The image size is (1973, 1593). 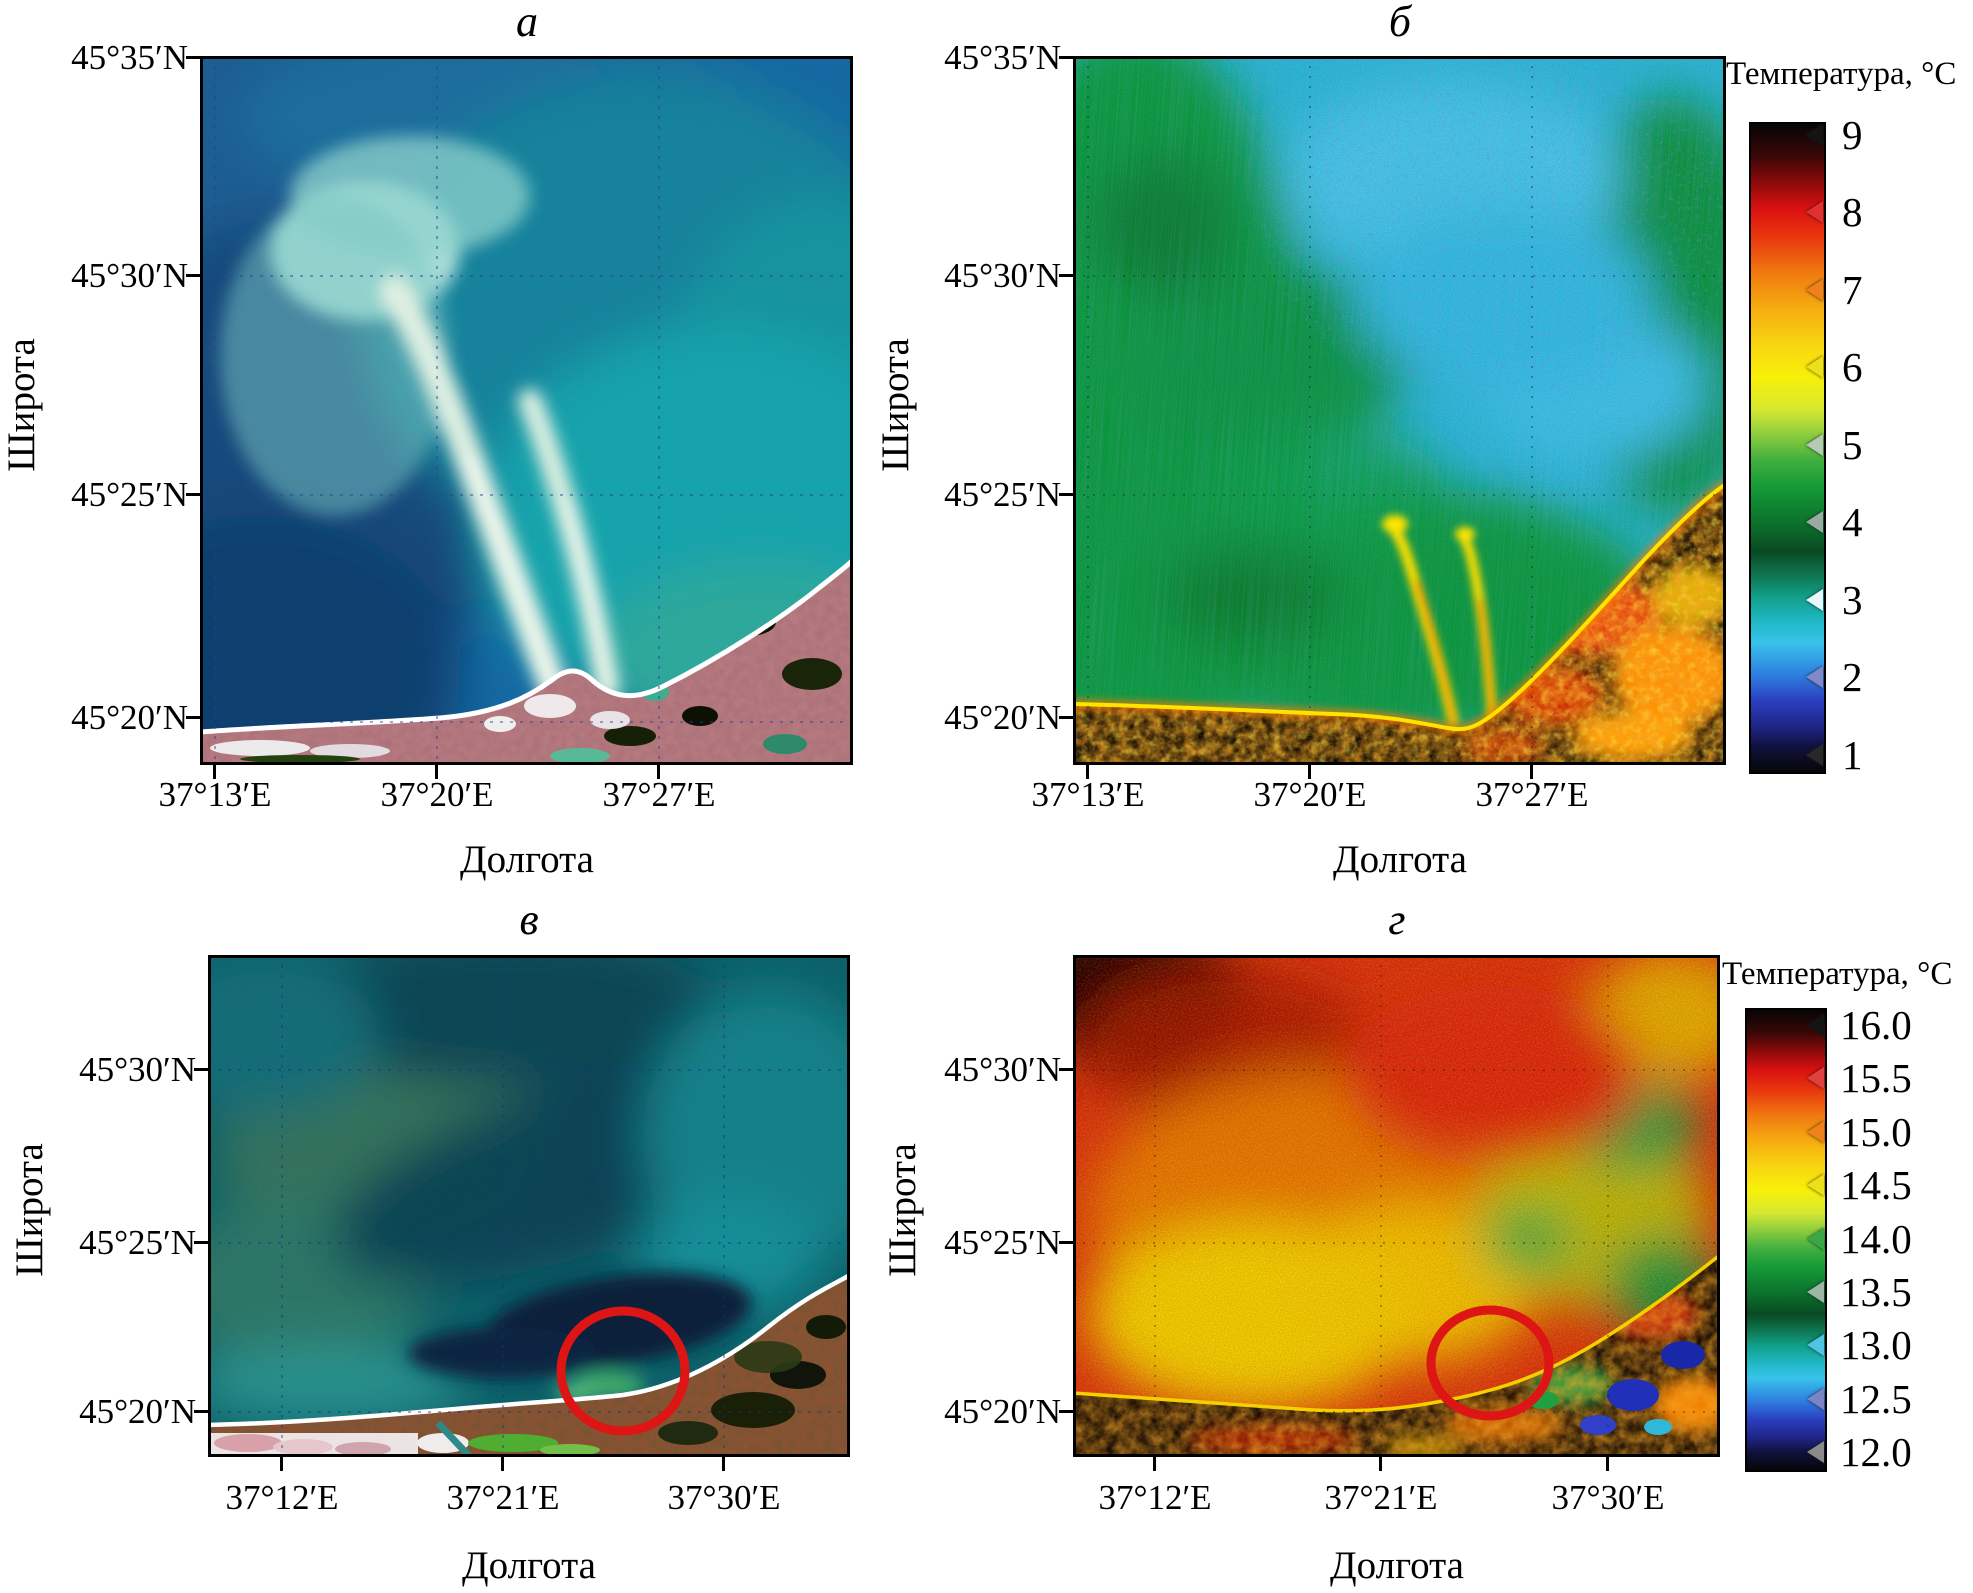 What do you see at coordinates (1608, 1497) in the screenshot?
I see `xtick-g-2: 37°30′E` at bounding box center [1608, 1497].